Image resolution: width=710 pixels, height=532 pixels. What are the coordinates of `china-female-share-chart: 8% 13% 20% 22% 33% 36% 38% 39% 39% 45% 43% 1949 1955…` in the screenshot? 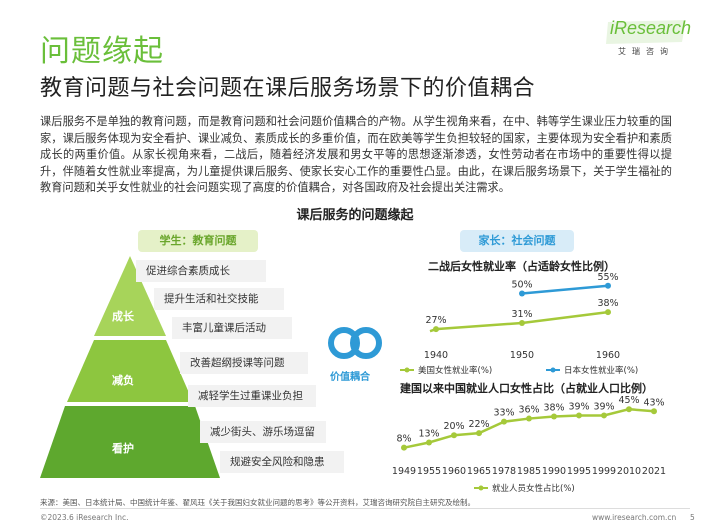 It's located at (529, 444).